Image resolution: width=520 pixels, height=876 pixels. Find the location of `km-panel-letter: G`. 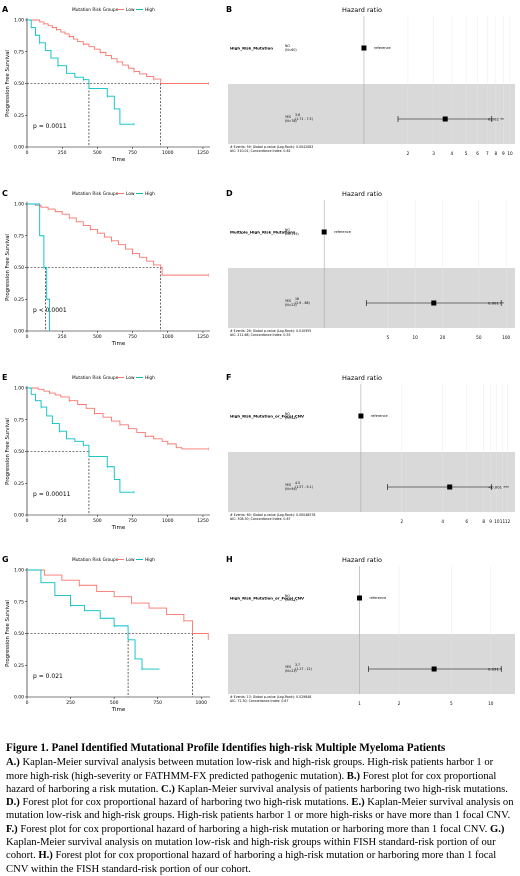

km-panel-letter: G is located at coordinates (5, 559).